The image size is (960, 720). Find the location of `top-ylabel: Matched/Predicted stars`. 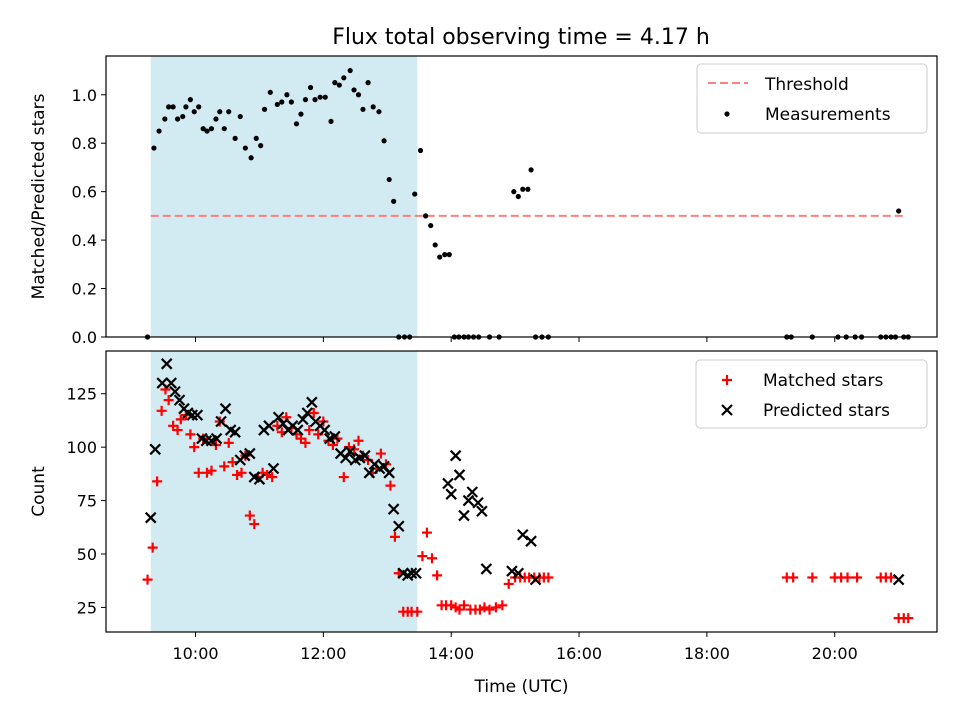

top-ylabel: Matched/Predicted stars is located at coordinates (39, 196).